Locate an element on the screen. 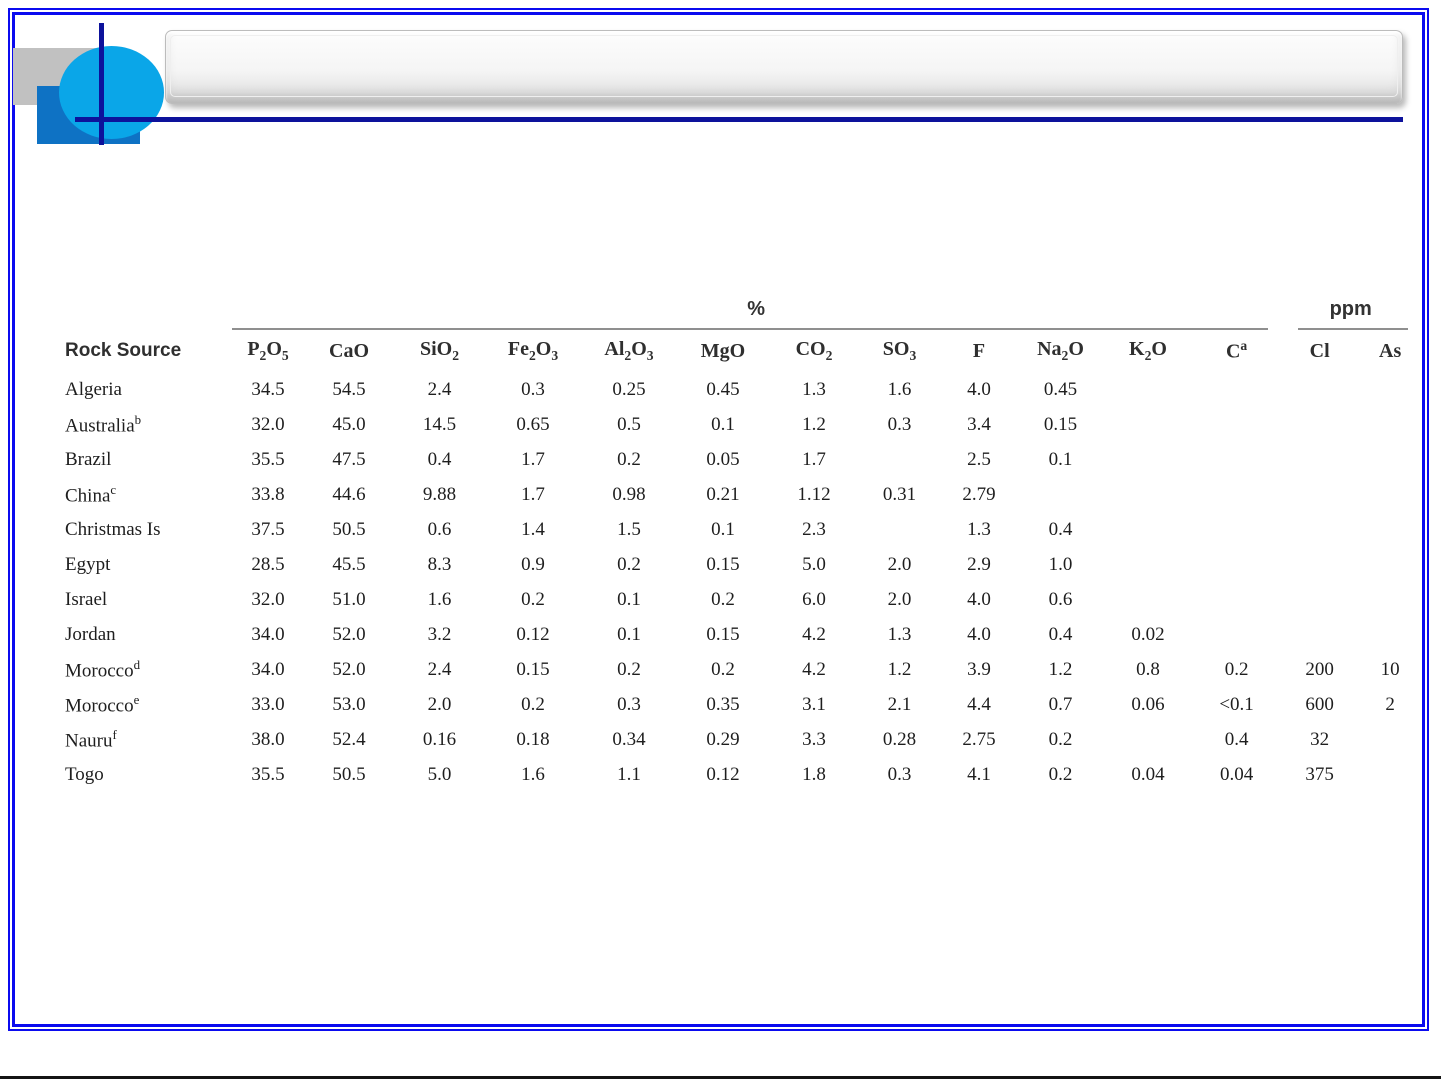 The height and width of the screenshot is (1081, 1441). value-cell: 52.0 is located at coordinates (349, 634).